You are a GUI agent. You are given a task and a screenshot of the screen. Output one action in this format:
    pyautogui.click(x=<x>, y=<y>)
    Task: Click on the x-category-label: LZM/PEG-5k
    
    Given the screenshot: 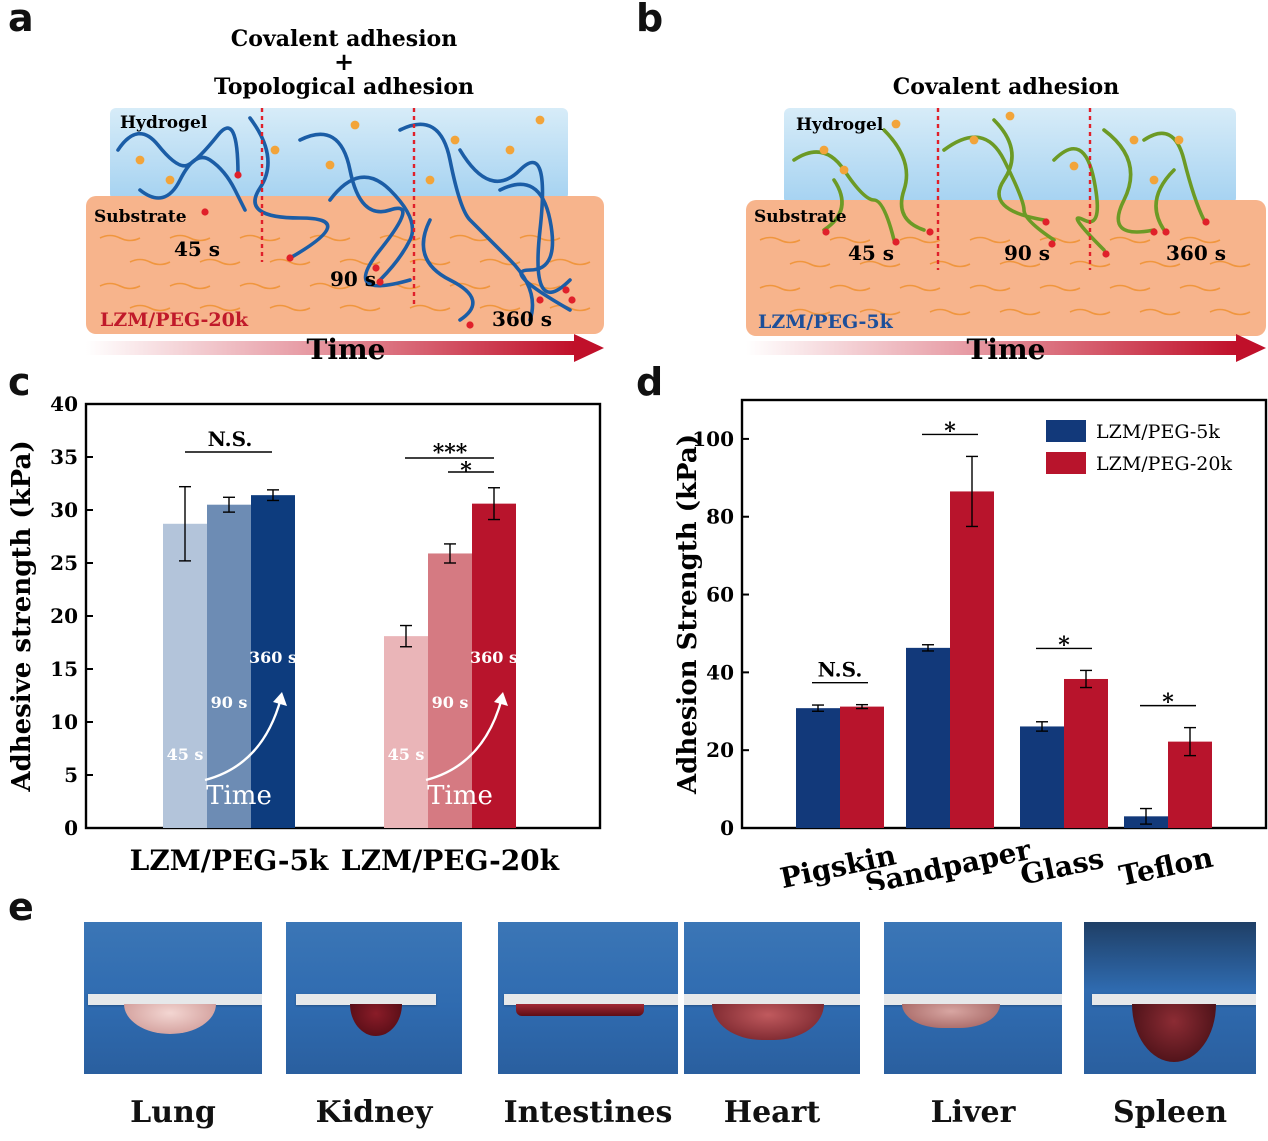 What is the action you would take?
    pyautogui.click(x=229, y=860)
    